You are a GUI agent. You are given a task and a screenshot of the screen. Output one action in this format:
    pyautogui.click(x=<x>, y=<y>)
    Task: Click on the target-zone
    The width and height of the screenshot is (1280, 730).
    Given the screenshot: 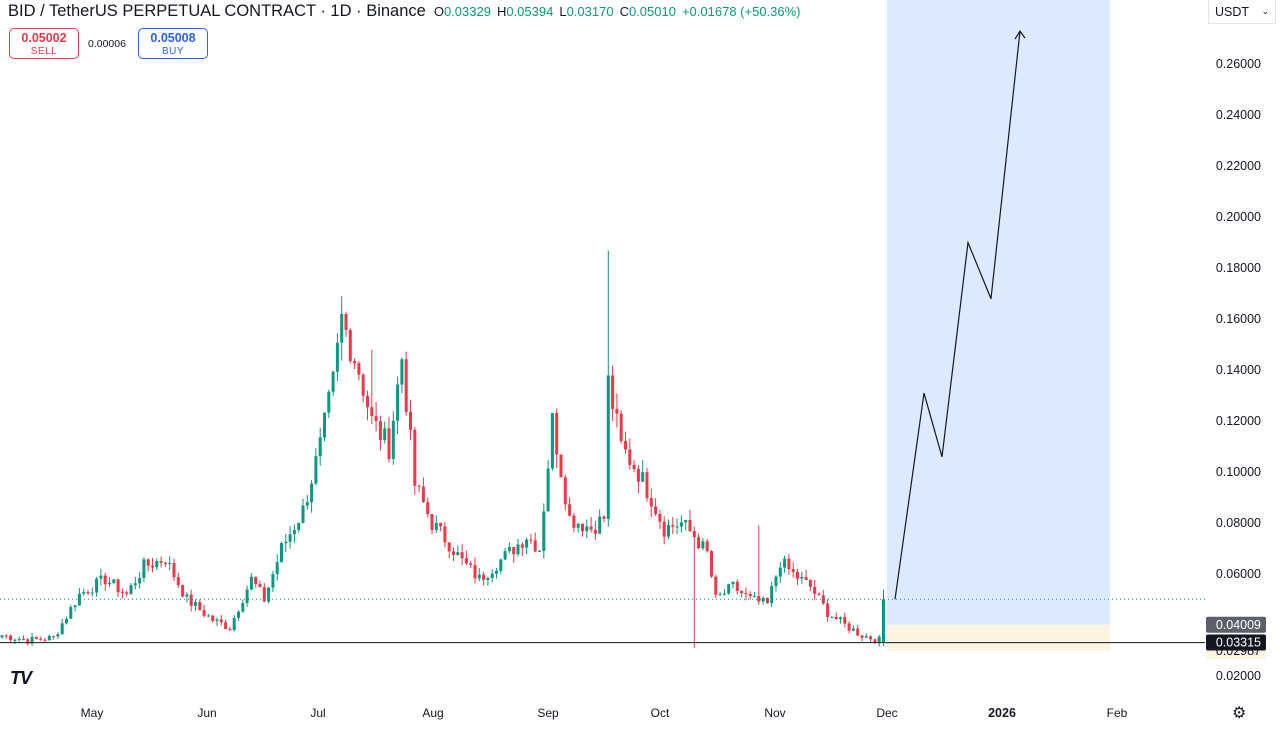 What is the action you would take?
    pyautogui.click(x=998, y=312)
    